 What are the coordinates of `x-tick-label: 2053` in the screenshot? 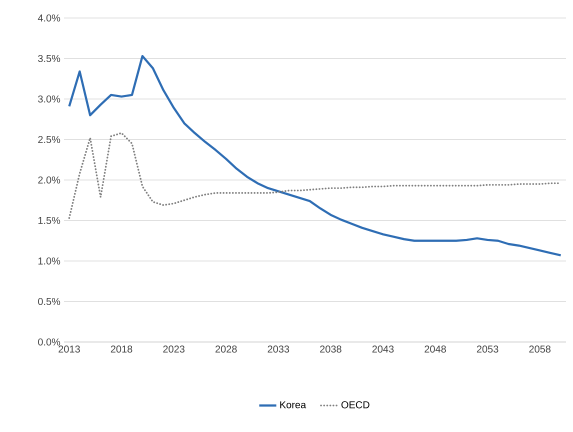 It's located at (487, 349).